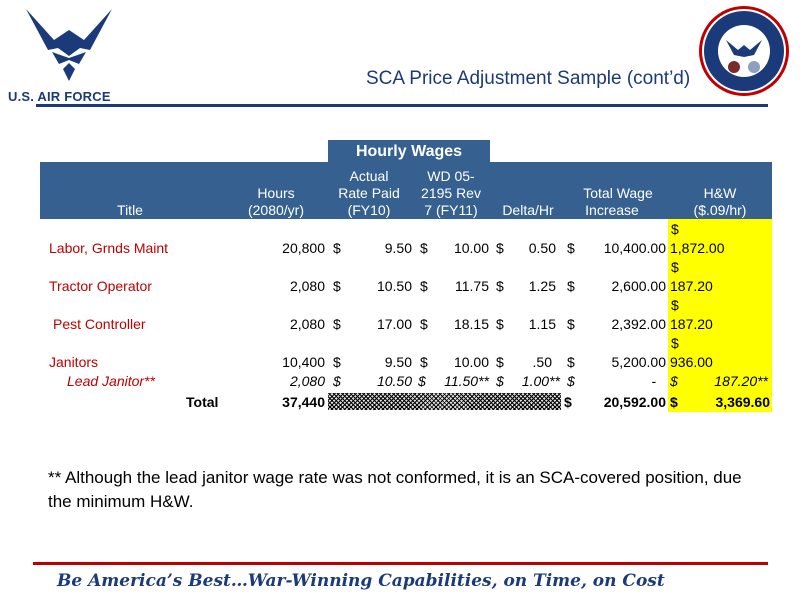 The width and height of the screenshot is (800, 600). I want to click on col-delta: Delta/Hr, so click(528, 210).